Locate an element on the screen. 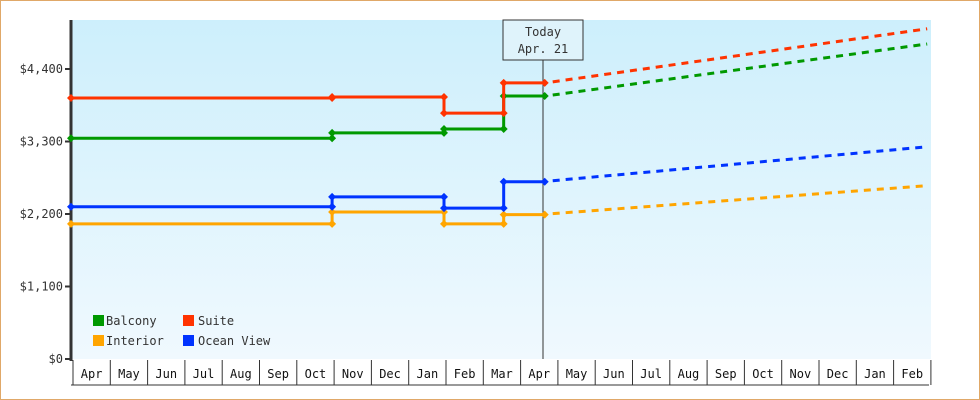 The image size is (980, 400). series-ocean-view is located at coordinates (497, 179).